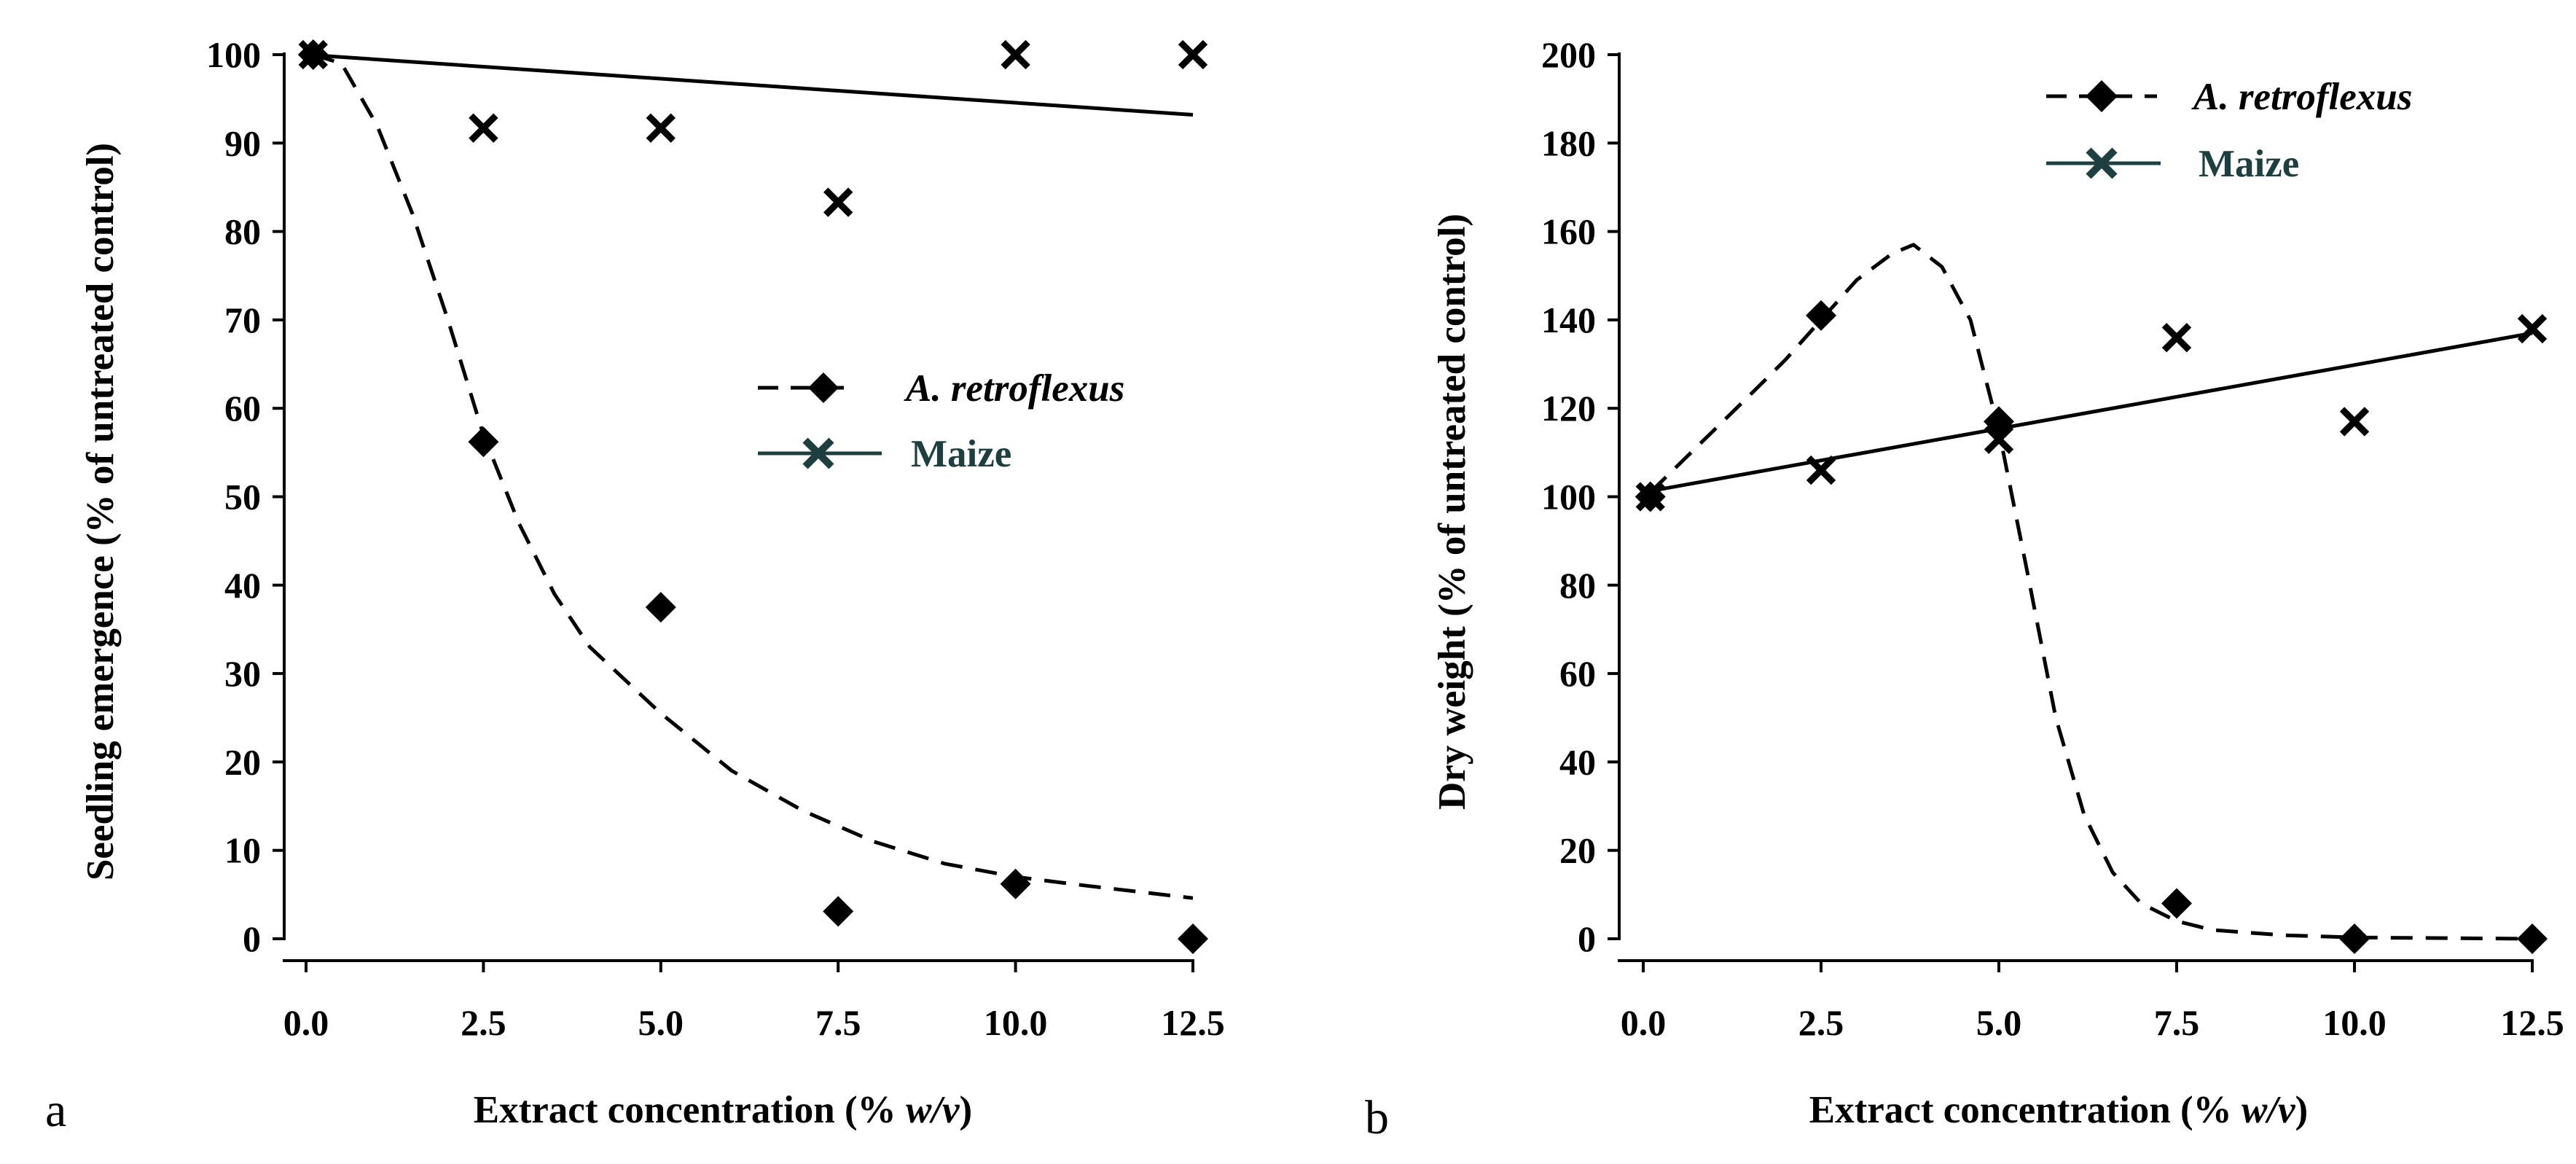 This screenshot has width=2576, height=1164. What do you see at coordinates (242, 673) in the screenshot?
I see `y-tick-label: 30` at bounding box center [242, 673].